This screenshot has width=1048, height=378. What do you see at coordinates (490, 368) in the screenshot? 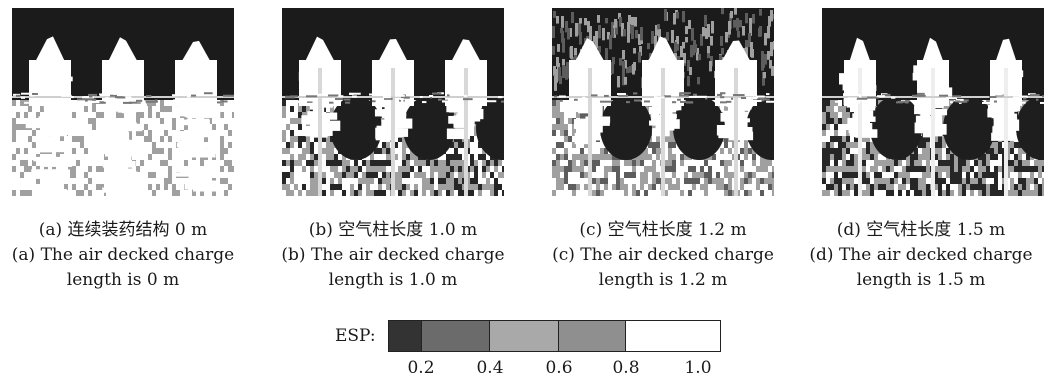
I see `legend-tick-0-4: 0.4` at bounding box center [490, 368].